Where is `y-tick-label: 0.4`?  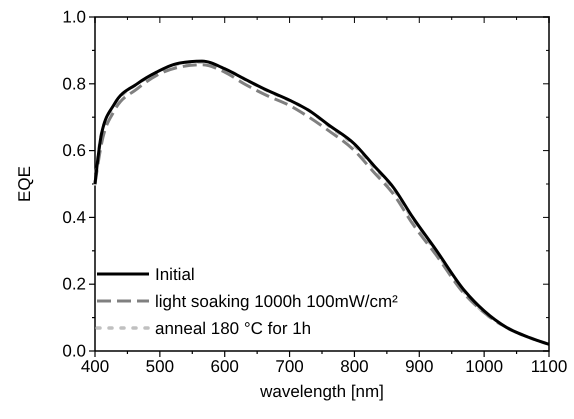
y-tick-label: 0.4 is located at coordinates (74, 217).